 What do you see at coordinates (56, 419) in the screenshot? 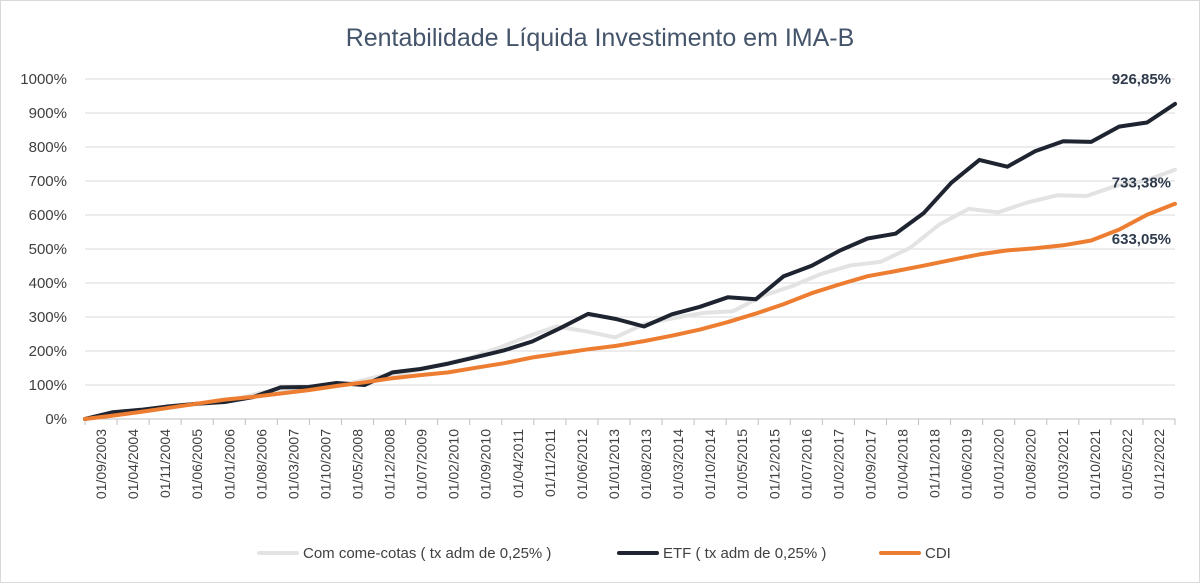
I see `y-tick-label: 0%` at bounding box center [56, 419].